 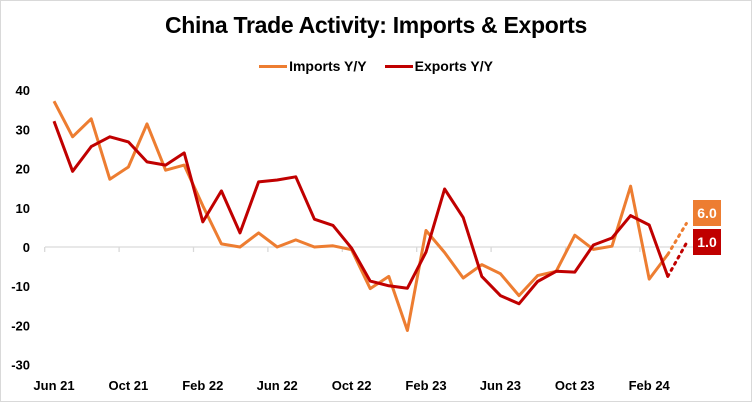 What do you see at coordinates (23, 169) in the screenshot?
I see `y-tick-label: 20` at bounding box center [23, 169].